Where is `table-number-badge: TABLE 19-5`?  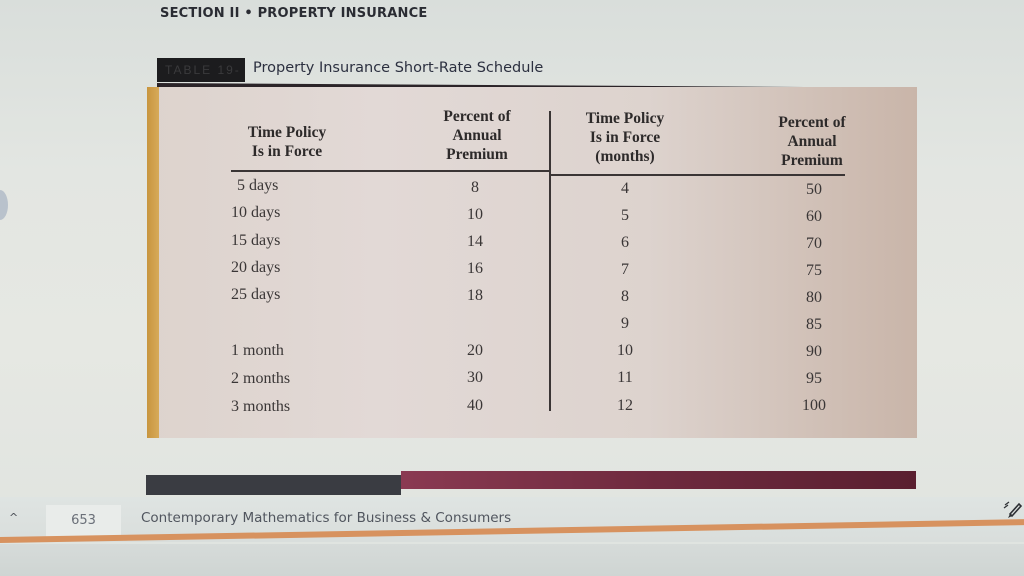
table-number-badge: TABLE 19-5 is located at coordinates (201, 79).